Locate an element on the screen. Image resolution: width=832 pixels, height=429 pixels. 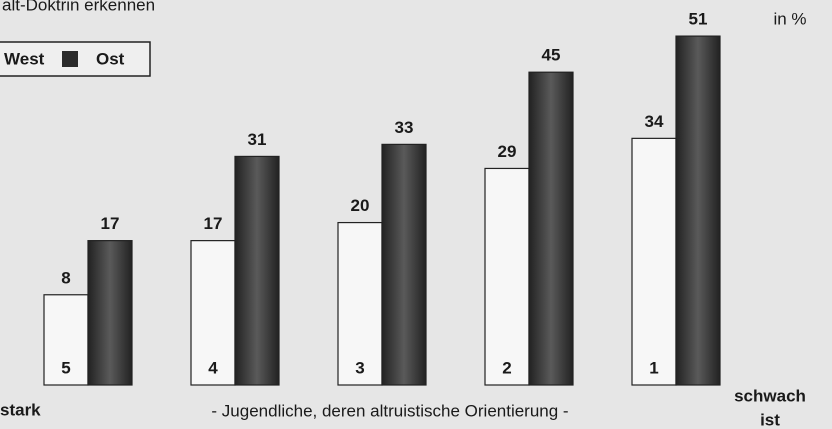
value-label: 29 is located at coordinates (507, 151).